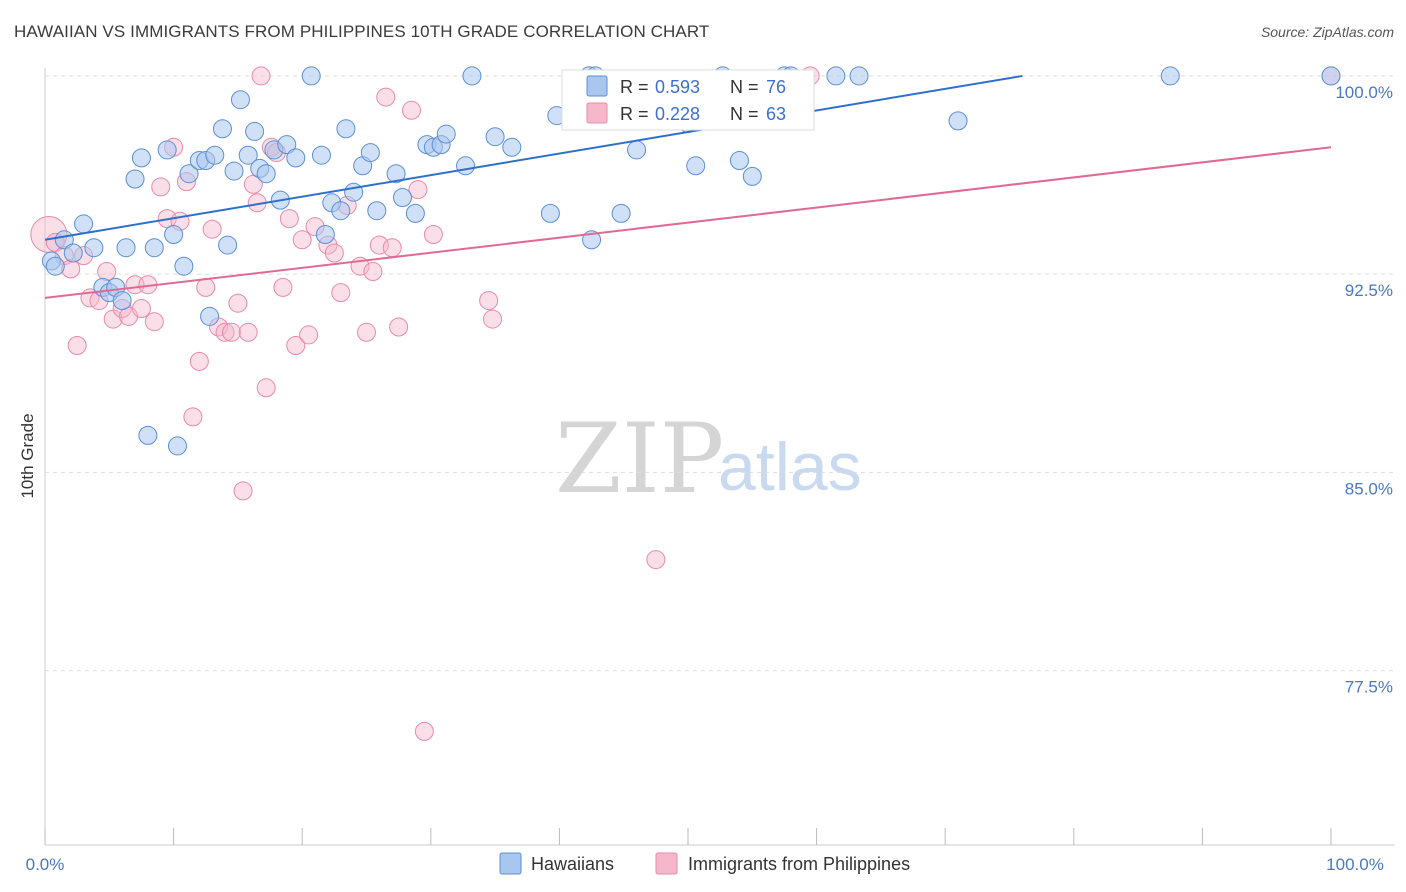 This screenshot has width=1406, height=892. I want to click on watermark-zip: ZIP, so click(639, 459).